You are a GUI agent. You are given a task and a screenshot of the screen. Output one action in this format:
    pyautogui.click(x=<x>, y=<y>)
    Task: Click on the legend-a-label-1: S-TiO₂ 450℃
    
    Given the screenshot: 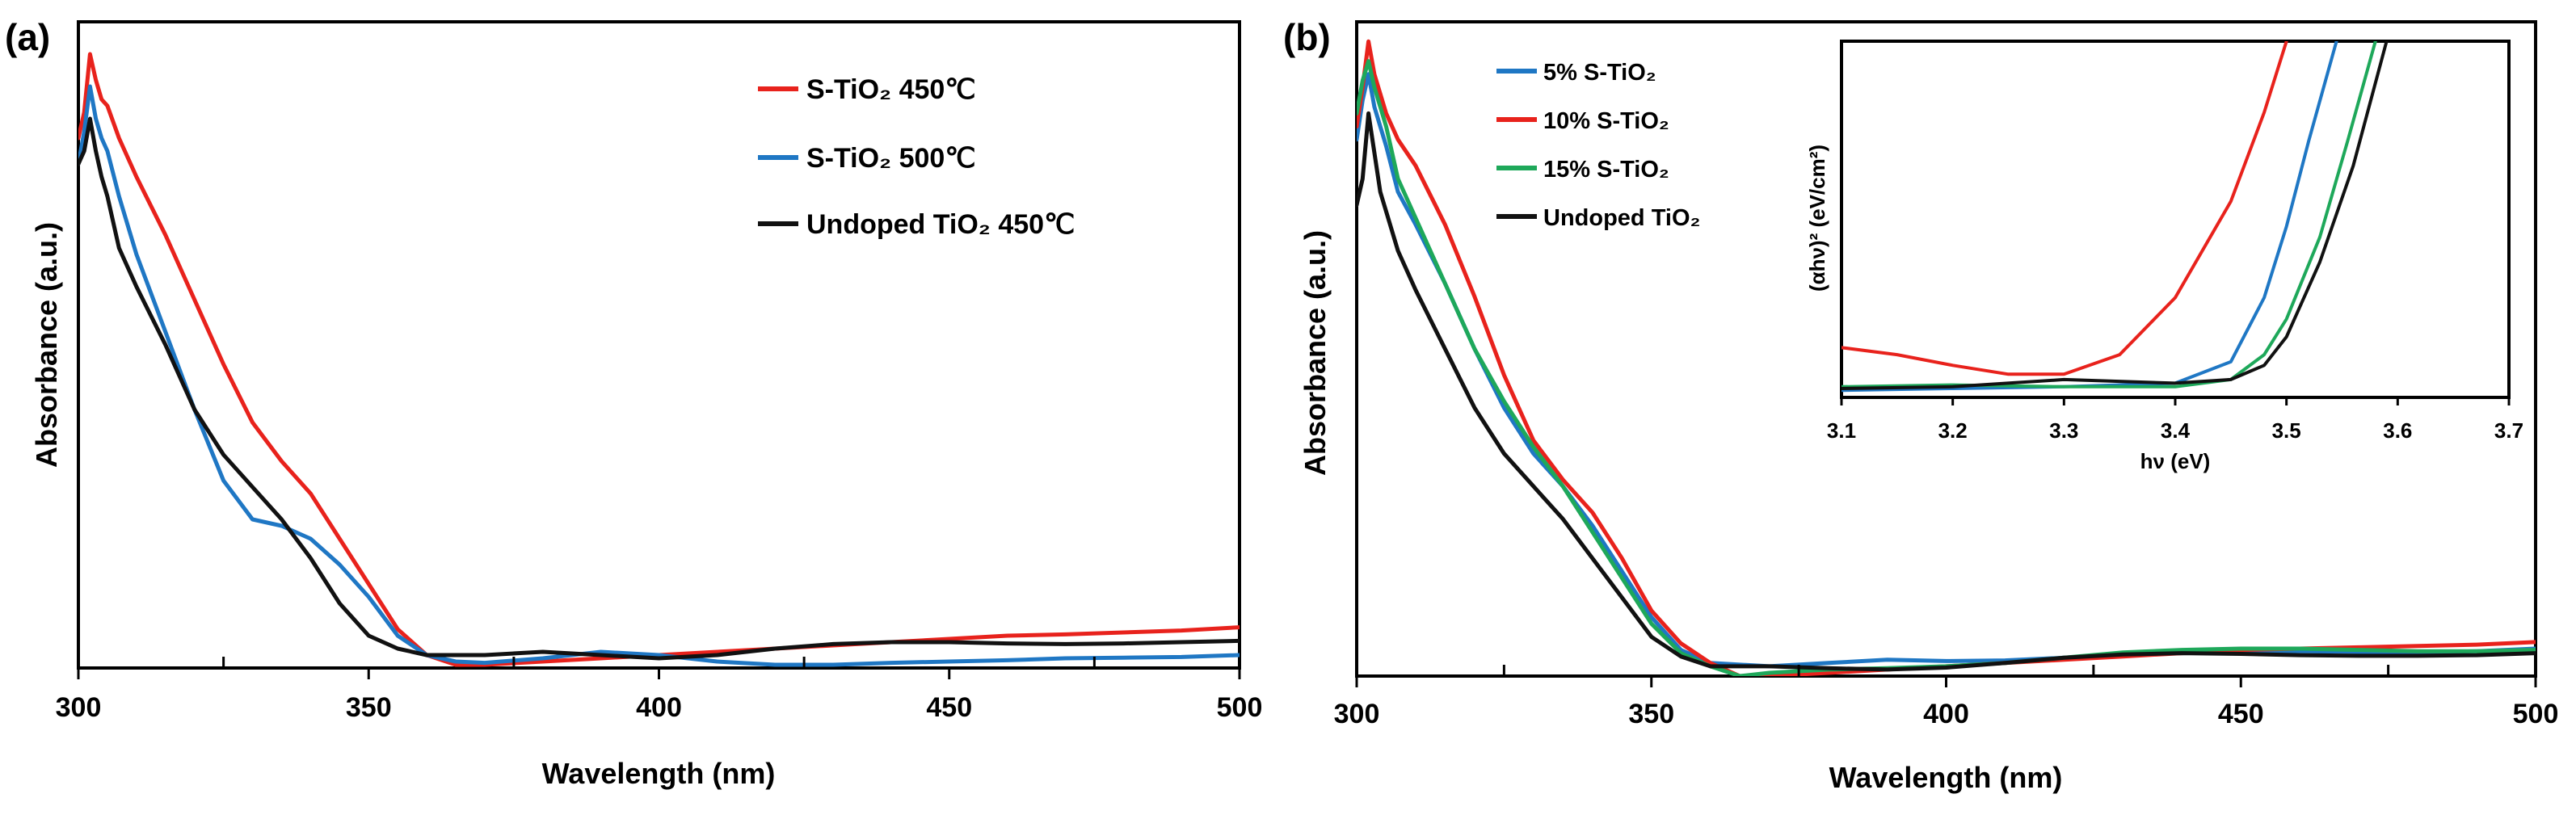 What is the action you would take?
    pyautogui.click(x=891, y=89)
    